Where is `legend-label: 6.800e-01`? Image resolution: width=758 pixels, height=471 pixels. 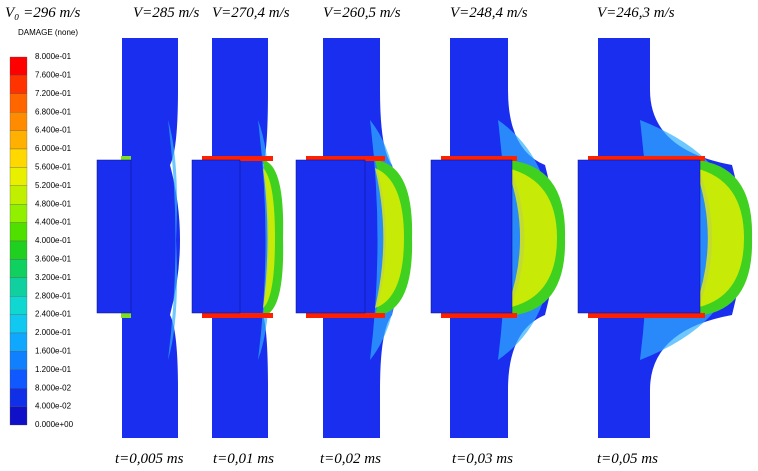 legend-label: 6.800e-01 is located at coordinates (53, 111).